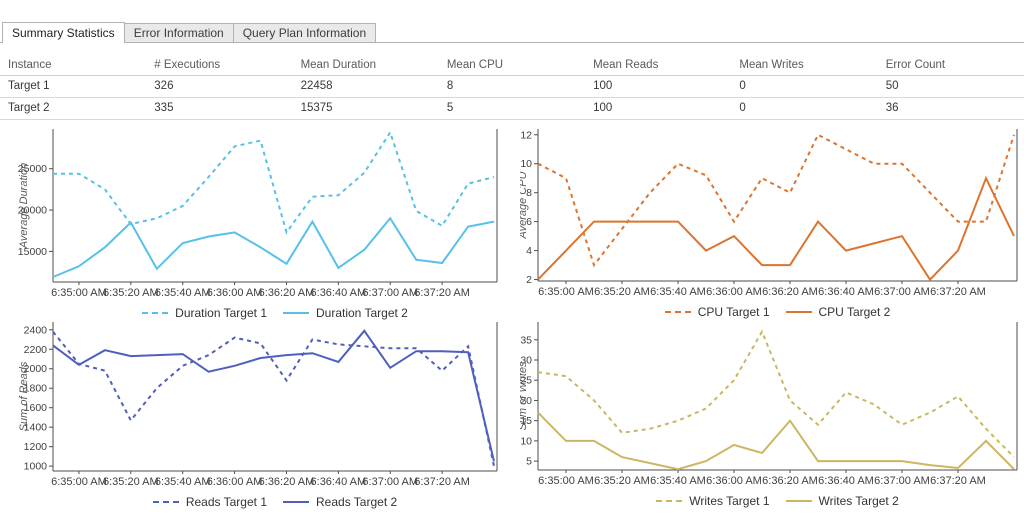 This screenshot has width=1024, height=515. Describe the element at coordinates (529, 193) in the screenshot. I see `svg-text: 8` at that location.